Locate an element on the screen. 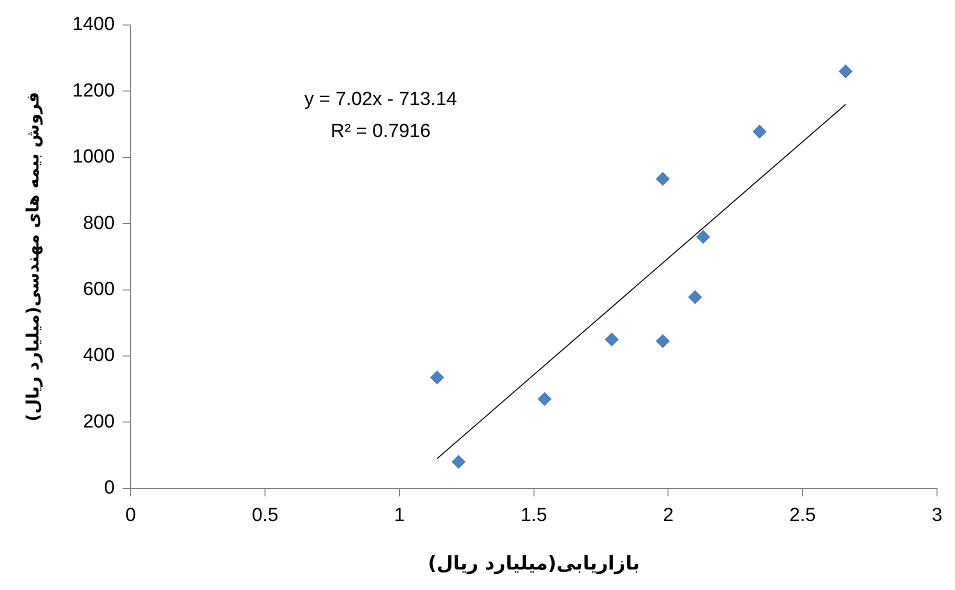  y-tick-label: 1000 is located at coordinates (93, 157).